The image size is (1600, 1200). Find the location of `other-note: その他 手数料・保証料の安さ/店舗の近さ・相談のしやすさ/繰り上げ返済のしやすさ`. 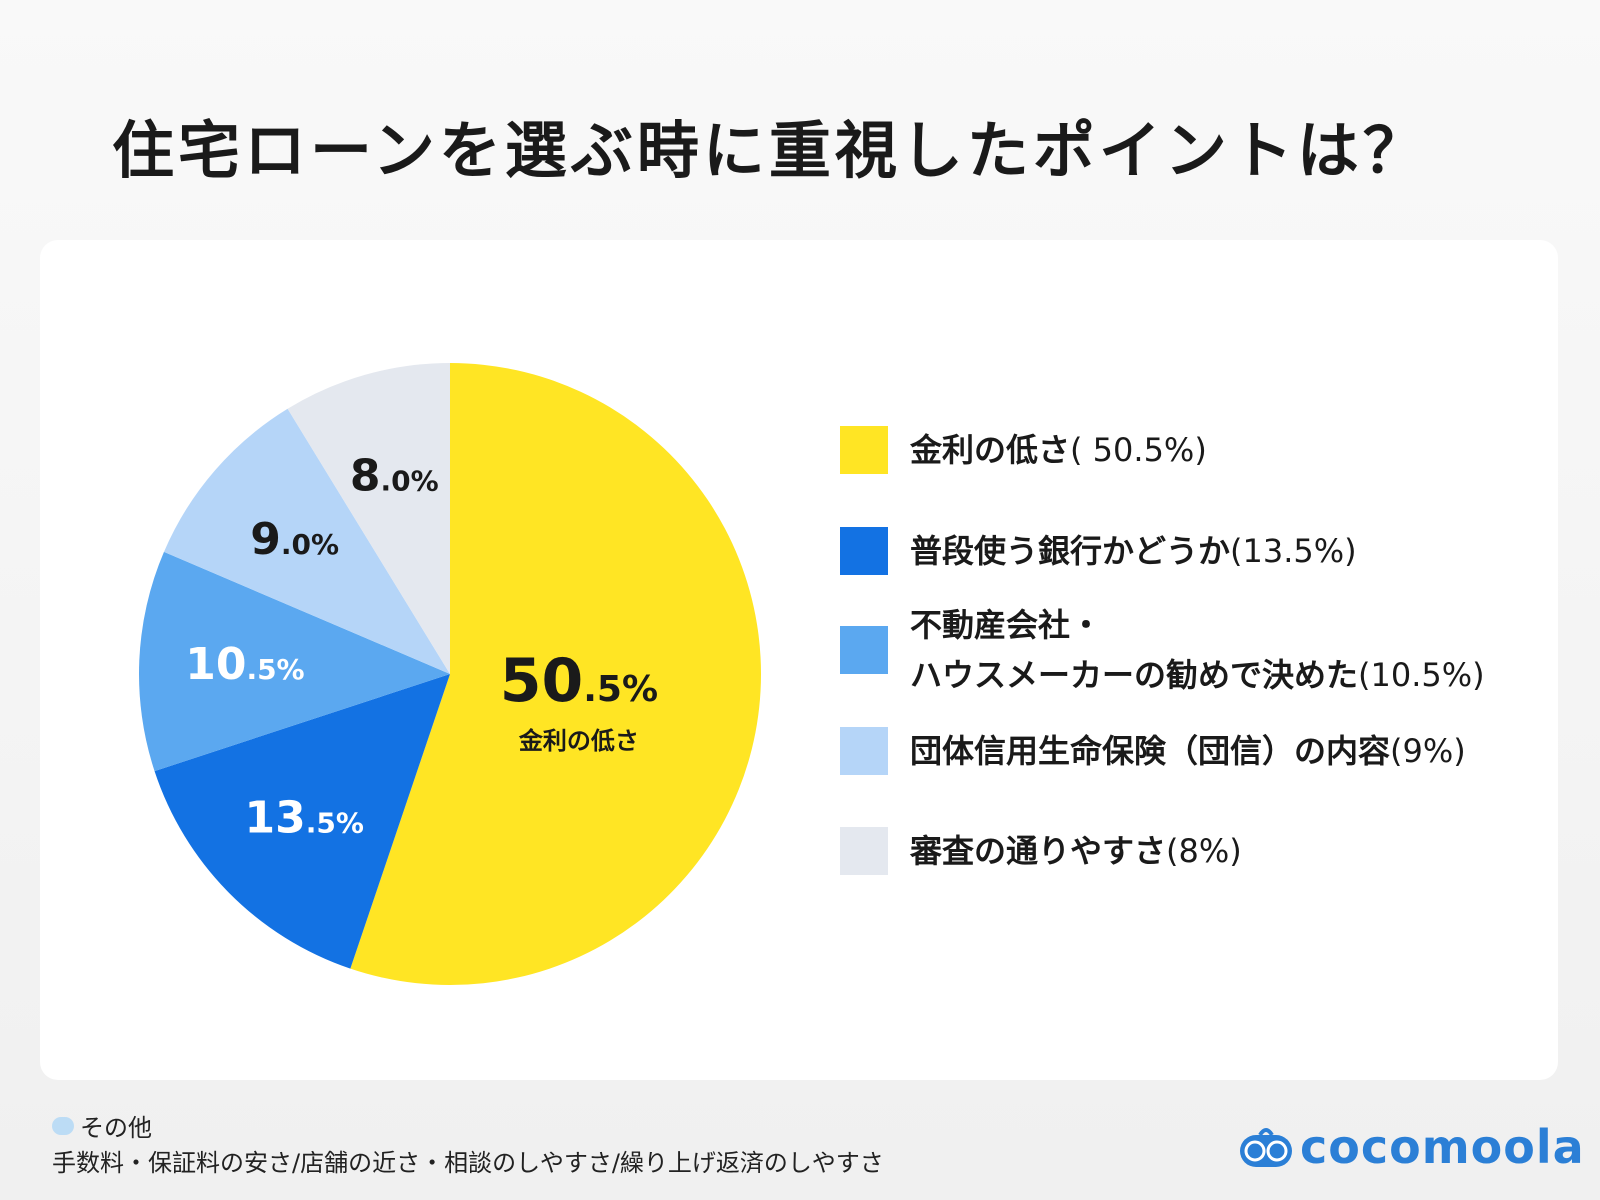

other-note: その他 手数料・保証料の安さ/店舗の近さ・相談のしやすさ/繰り上げ返済のしやすさ is located at coordinates (468, 1143).